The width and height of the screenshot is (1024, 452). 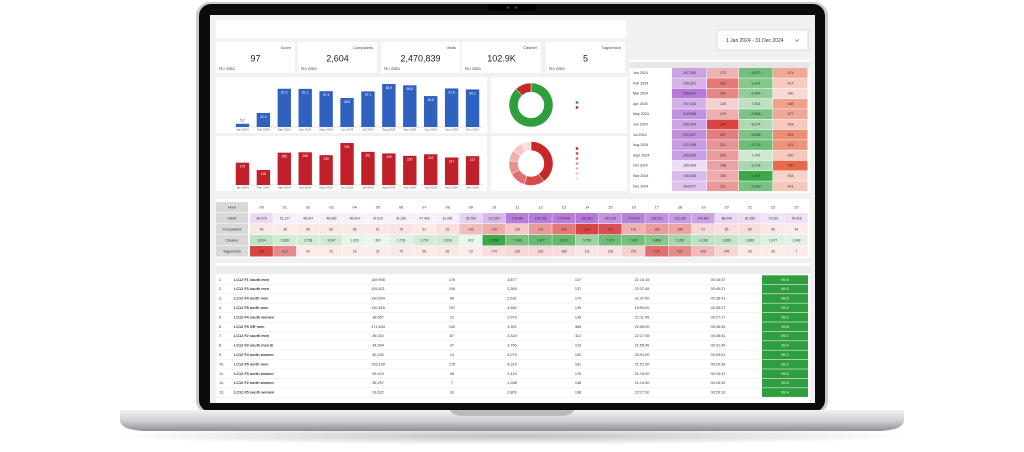 What do you see at coordinates (513, 270) in the screenshot?
I see `site-table-header` at bounding box center [513, 270].